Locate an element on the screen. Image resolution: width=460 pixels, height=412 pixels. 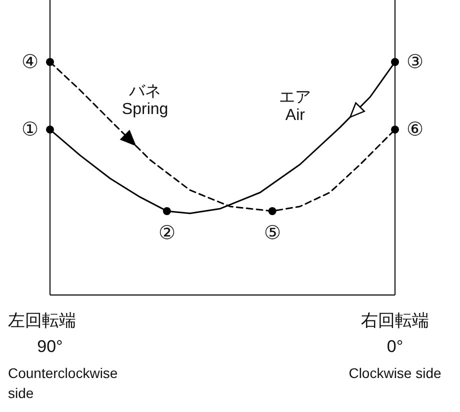
annotation: ④ is located at coordinates (30, 62).